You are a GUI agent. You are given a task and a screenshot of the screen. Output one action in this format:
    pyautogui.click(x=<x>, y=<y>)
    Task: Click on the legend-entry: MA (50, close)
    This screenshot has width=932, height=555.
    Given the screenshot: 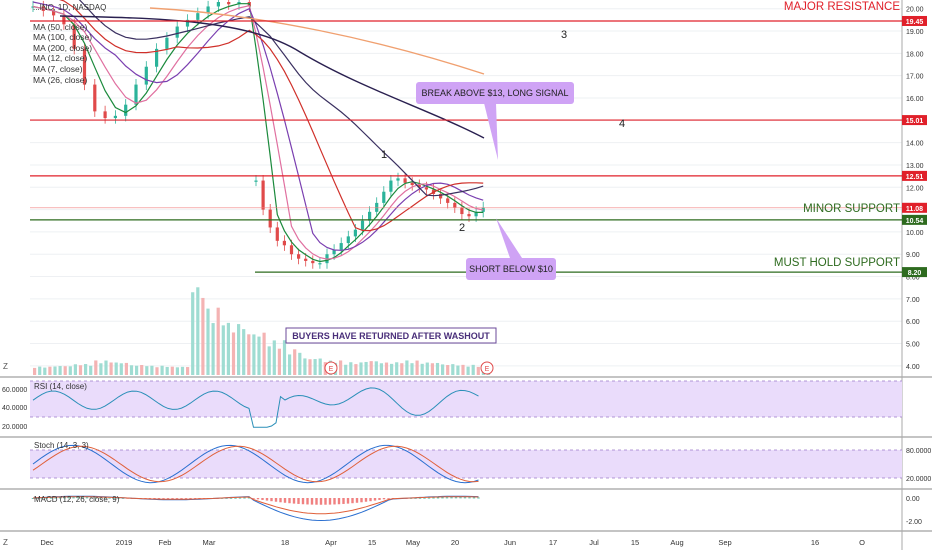 What is the action you would take?
    pyautogui.click(x=60, y=26)
    